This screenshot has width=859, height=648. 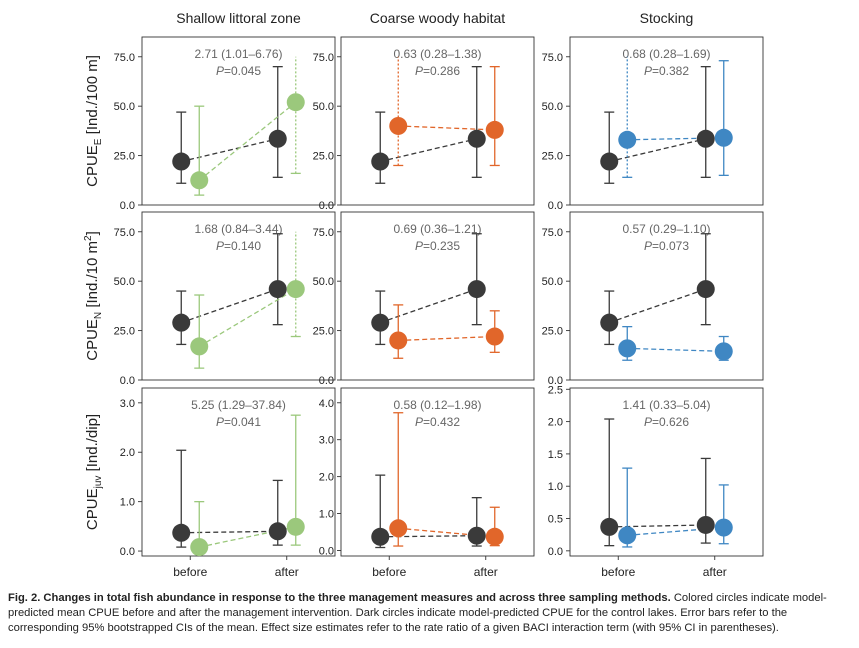 I want to click on column-title-coarse-woody-habitat: Coarse woody habitat, so click(x=438, y=18).